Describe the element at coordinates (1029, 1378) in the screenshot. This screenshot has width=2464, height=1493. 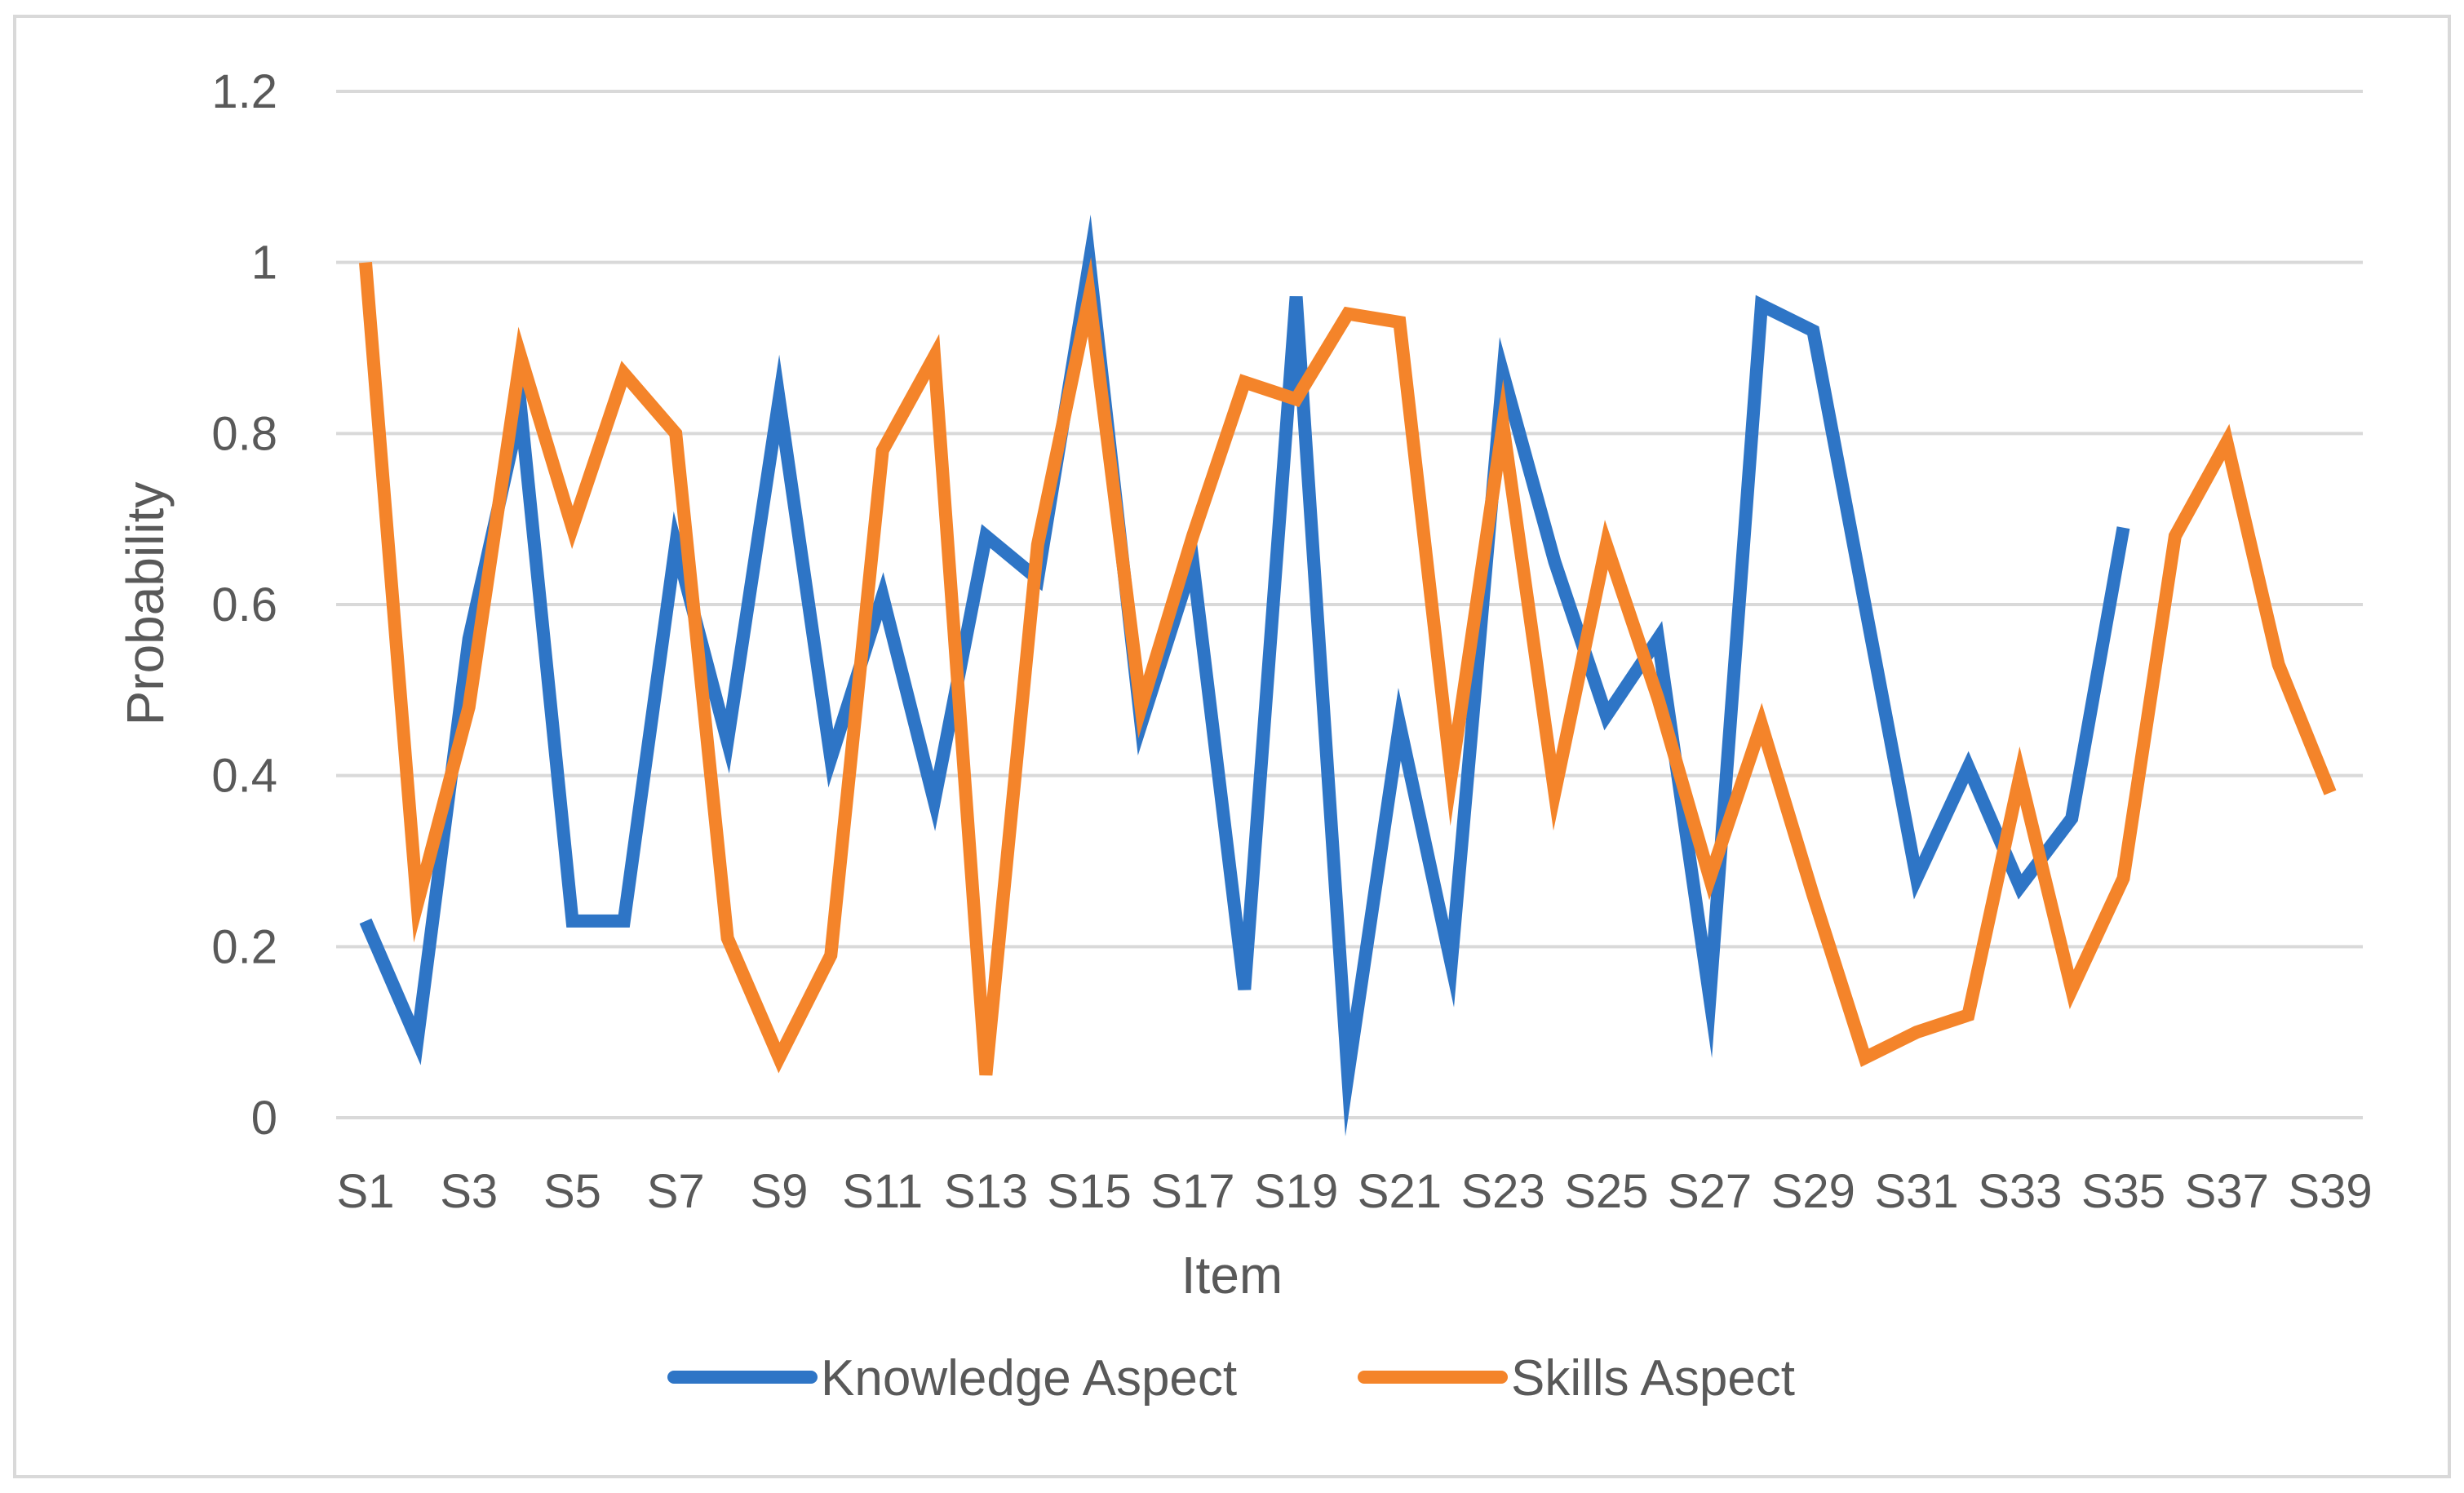
I see `legend-label-knowledge-aspect: Knowledge Aspect` at that location.